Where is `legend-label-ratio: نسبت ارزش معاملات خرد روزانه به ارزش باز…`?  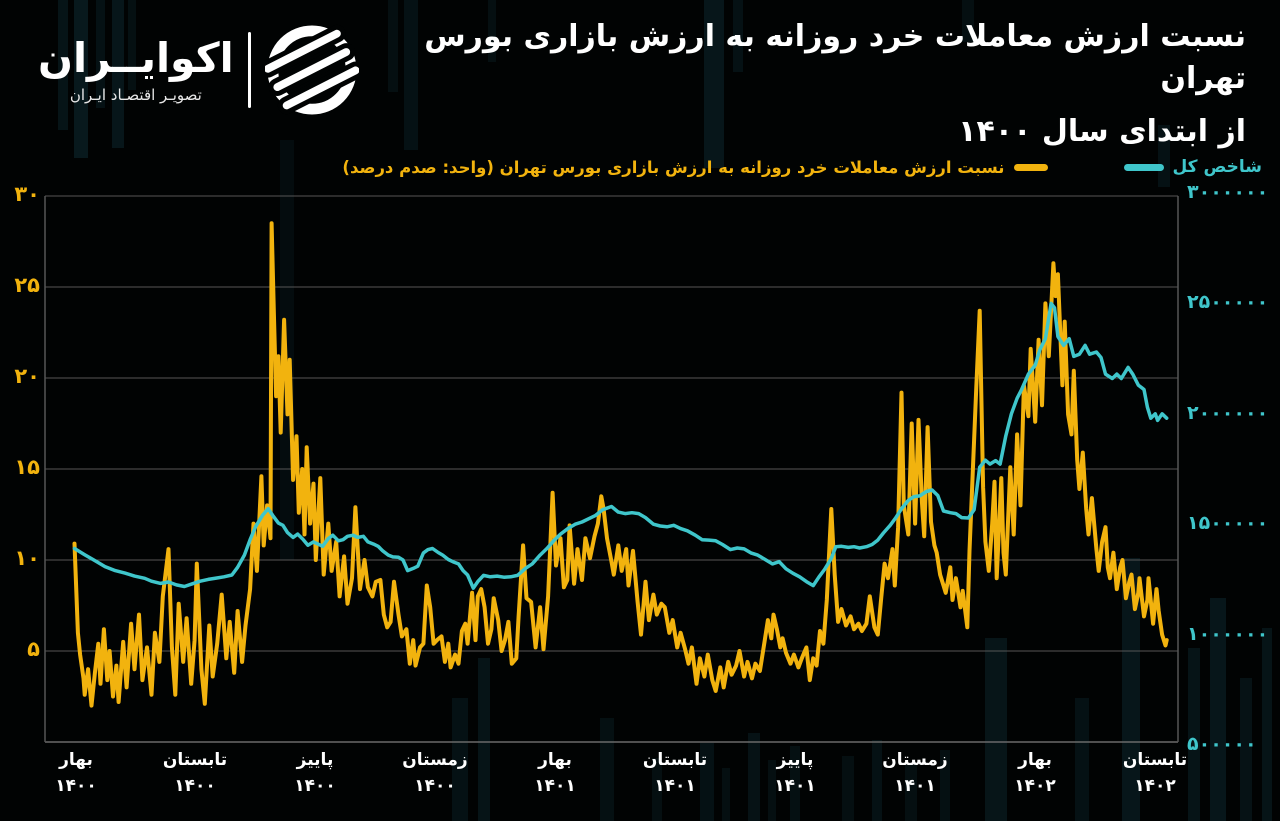 legend-label-ratio: نسبت ارزش معاملات خرد روزانه به ارزش باز… is located at coordinates (673, 167).